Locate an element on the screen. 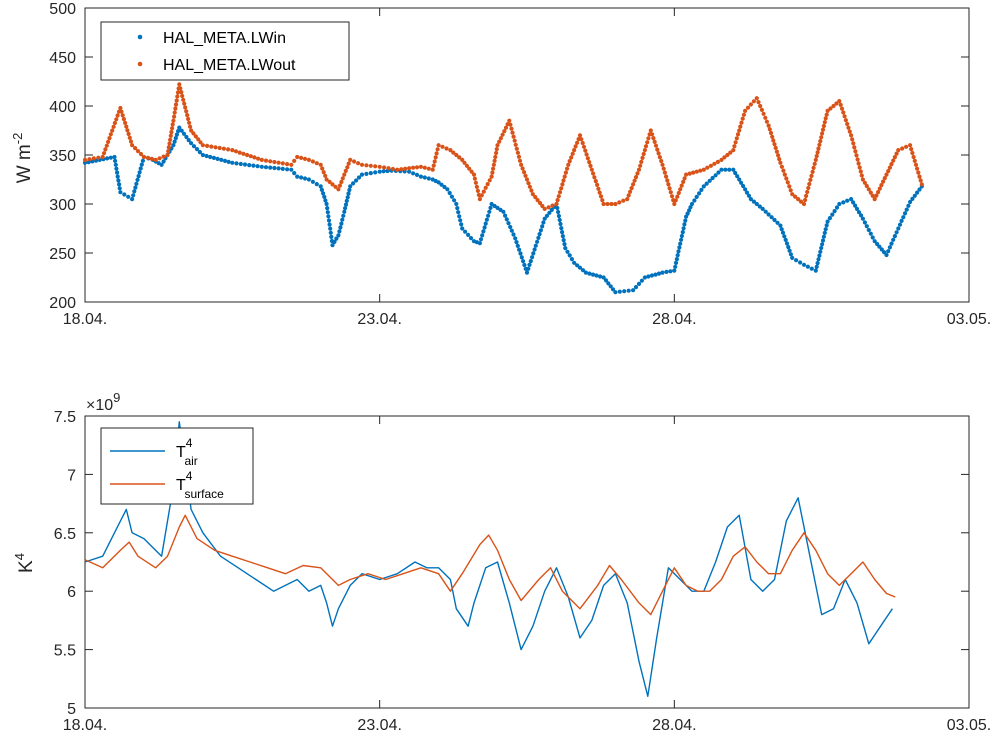 The height and width of the screenshot is (738, 1000). legend-label-lwout: HAL_META.LWout is located at coordinates (229, 65).